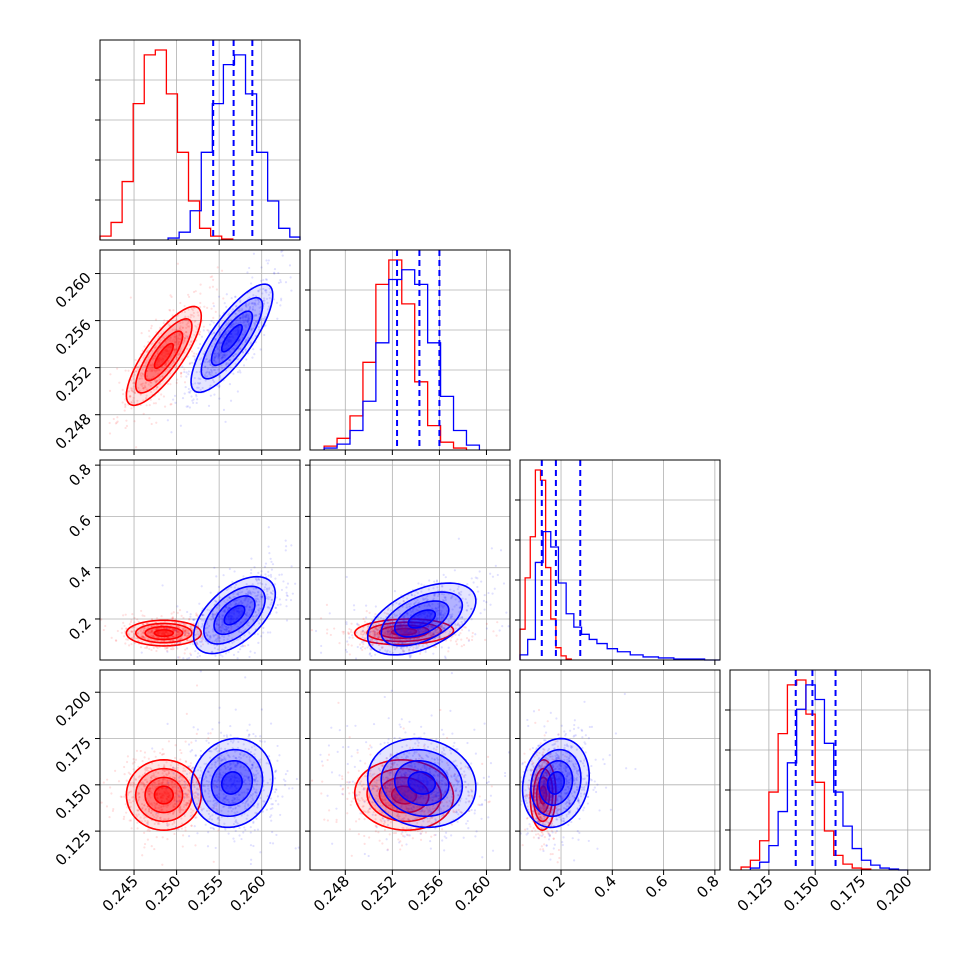  What do you see at coordinates (73, 290) in the screenshot?
I see `y-tick-label: 0.260` at bounding box center [73, 290].